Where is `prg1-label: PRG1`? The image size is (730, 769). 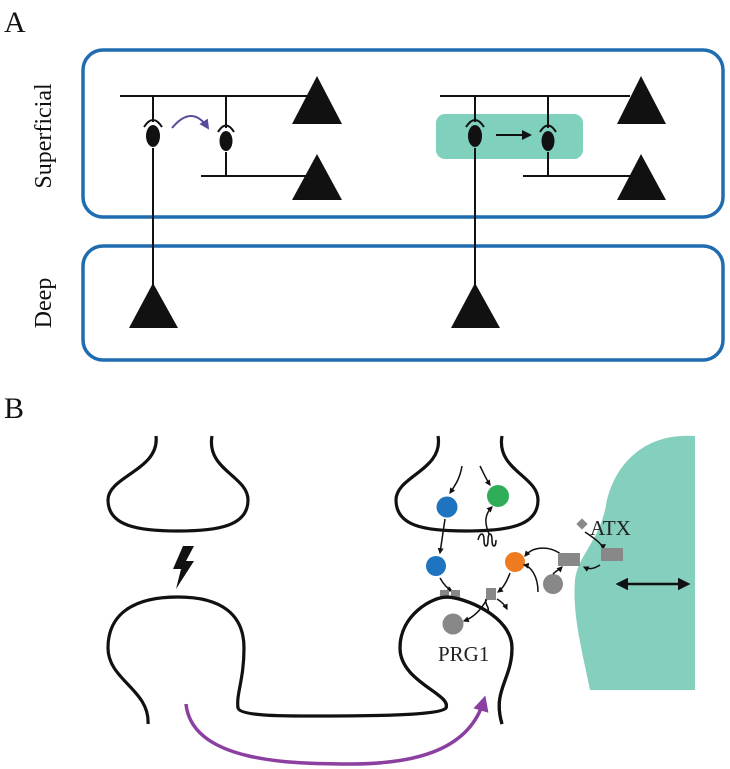
prg1-label: PRG1 is located at coordinates (463, 654).